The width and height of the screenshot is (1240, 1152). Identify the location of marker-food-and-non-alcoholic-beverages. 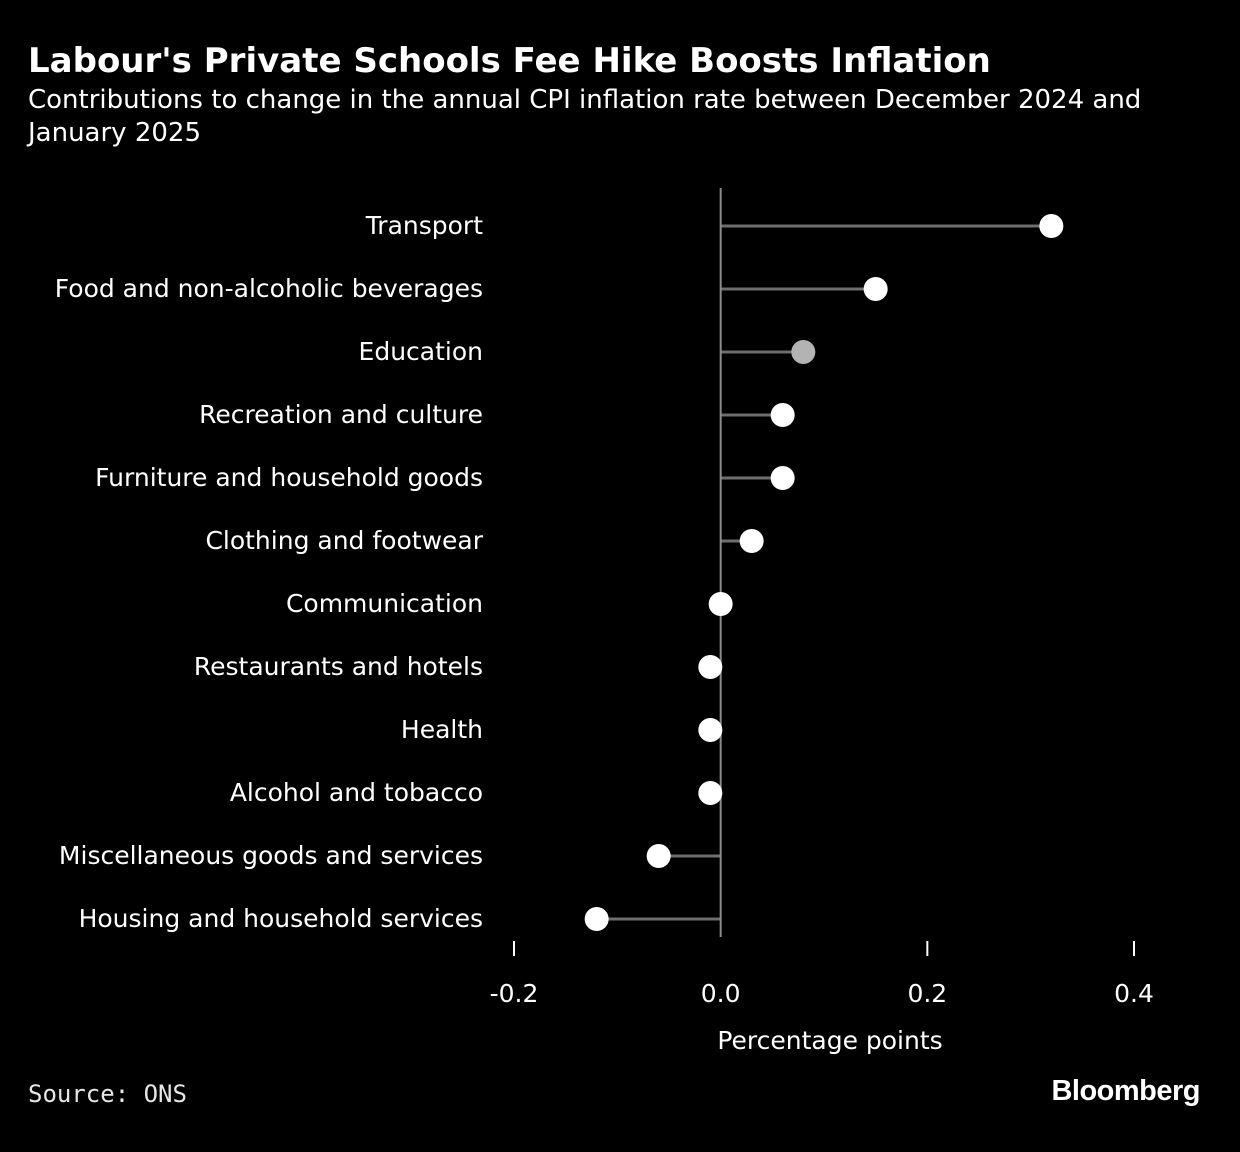
(875, 289).